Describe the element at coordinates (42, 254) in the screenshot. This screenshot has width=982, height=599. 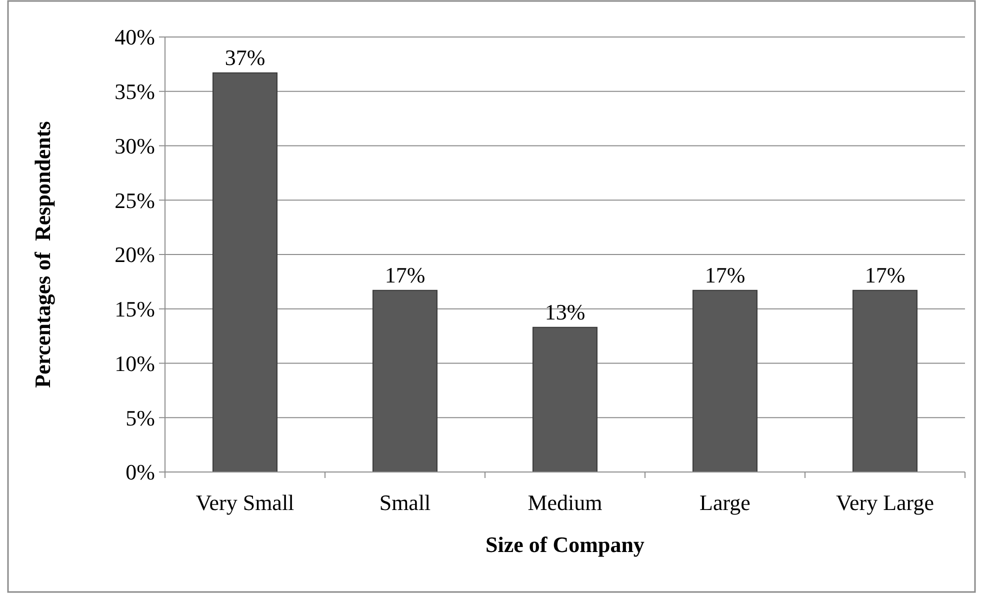
I see `y-axis-title: Percentages of Respondents` at that location.